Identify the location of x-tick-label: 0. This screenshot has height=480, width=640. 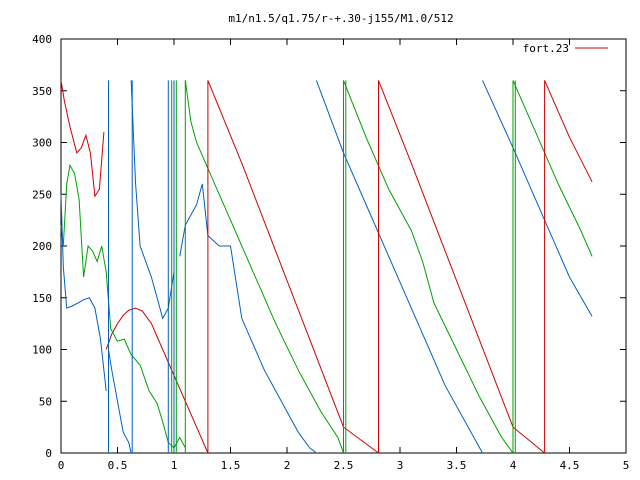
(61, 465).